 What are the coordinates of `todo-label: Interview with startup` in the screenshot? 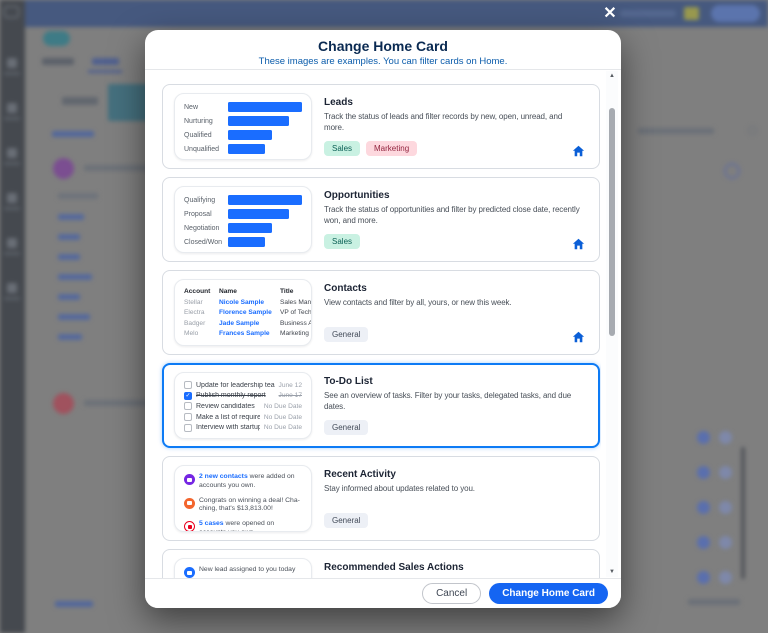 It's located at (228, 428).